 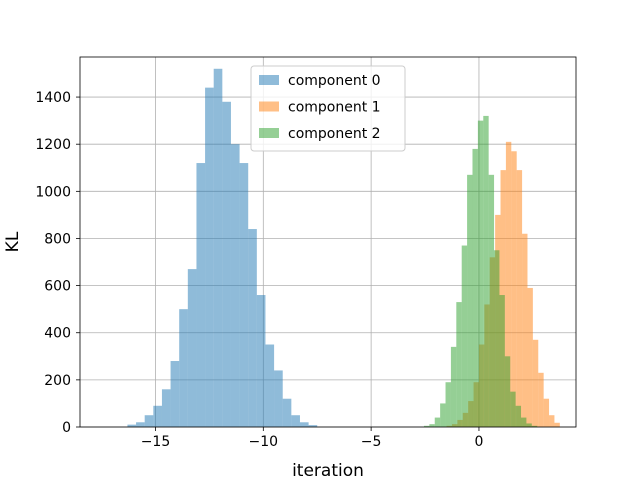 What do you see at coordinates (334, 108) in the screenshot?
I see `legend-label: component 1` at bounding box center [334, 108].